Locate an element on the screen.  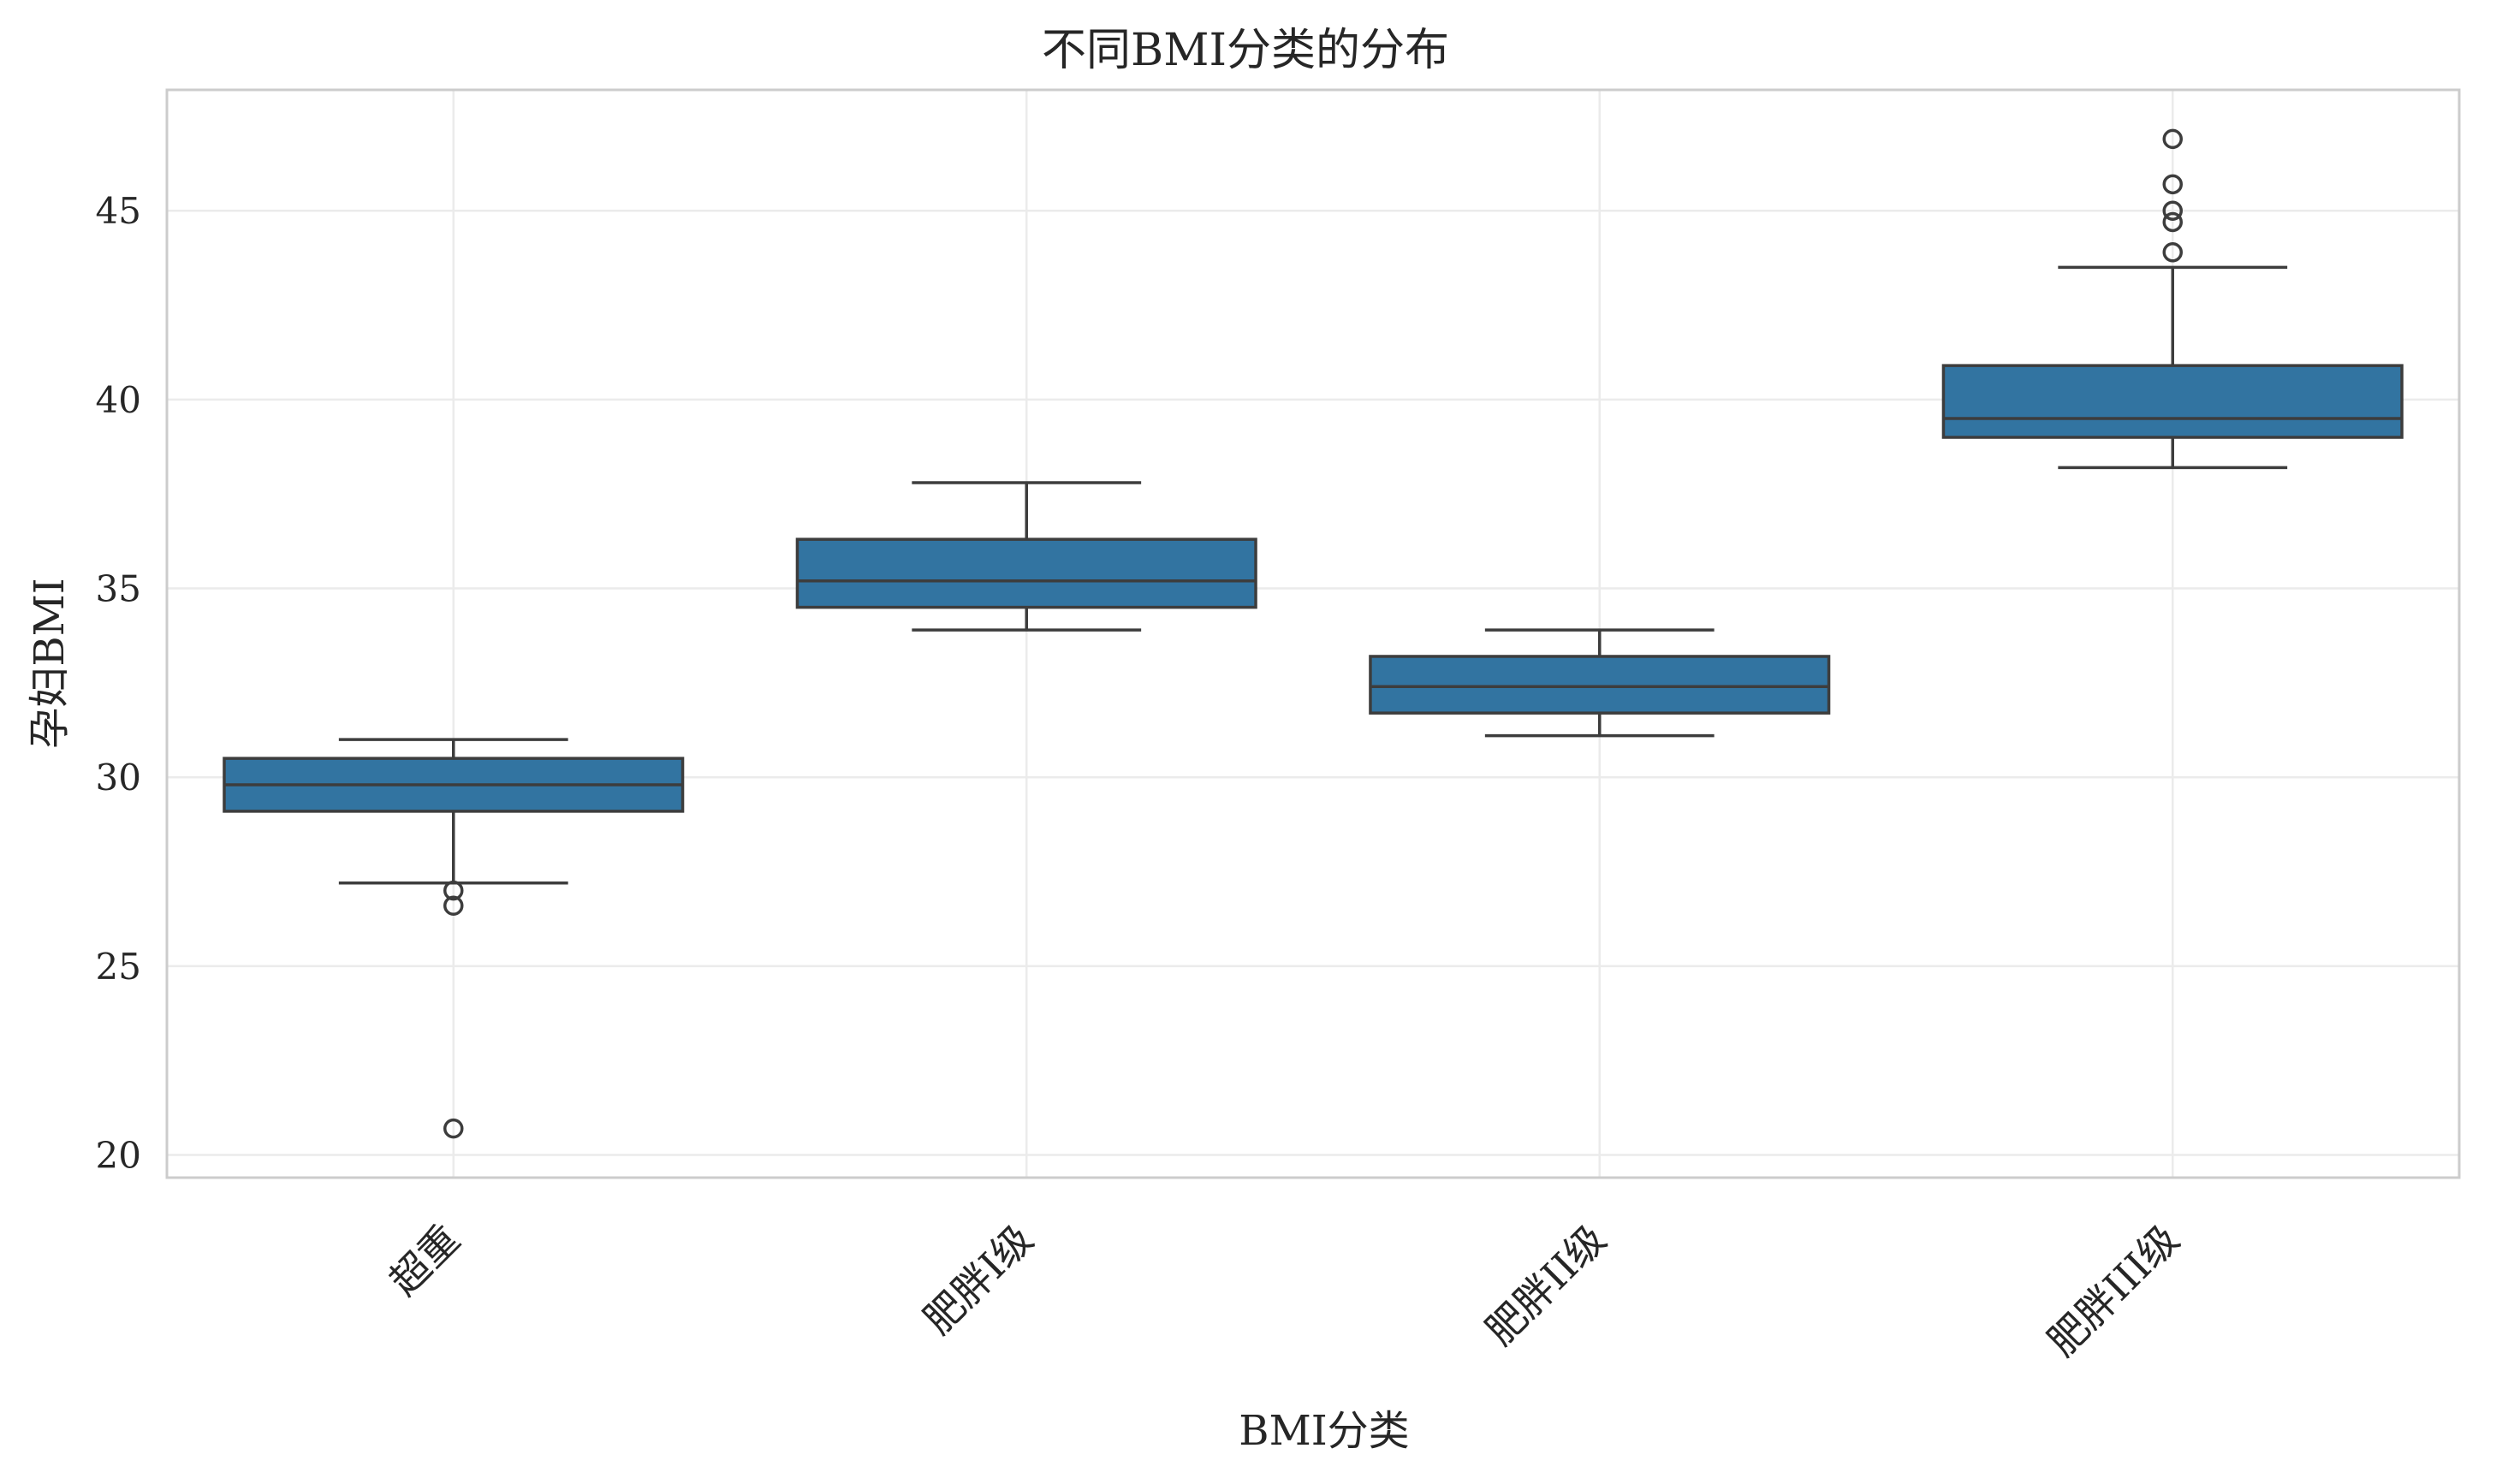
y-tick-label: 40 is located at coordinates (118, 400).